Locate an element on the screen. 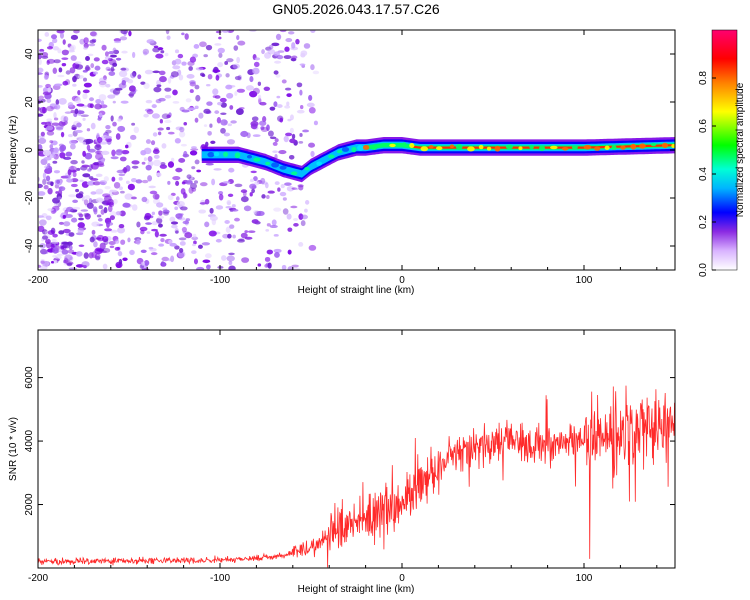 The height and width of the screenshot is (600, 750). spectrogram-ylabel: Frequency (Hz) is located at coordinates (13, 150).